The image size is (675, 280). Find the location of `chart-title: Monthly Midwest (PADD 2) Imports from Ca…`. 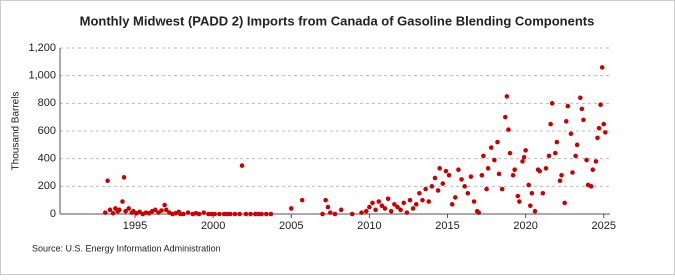

chart-title: Monthly Midwest (PADD 2) Imports from Ca… is located at coordinates (337, 20).